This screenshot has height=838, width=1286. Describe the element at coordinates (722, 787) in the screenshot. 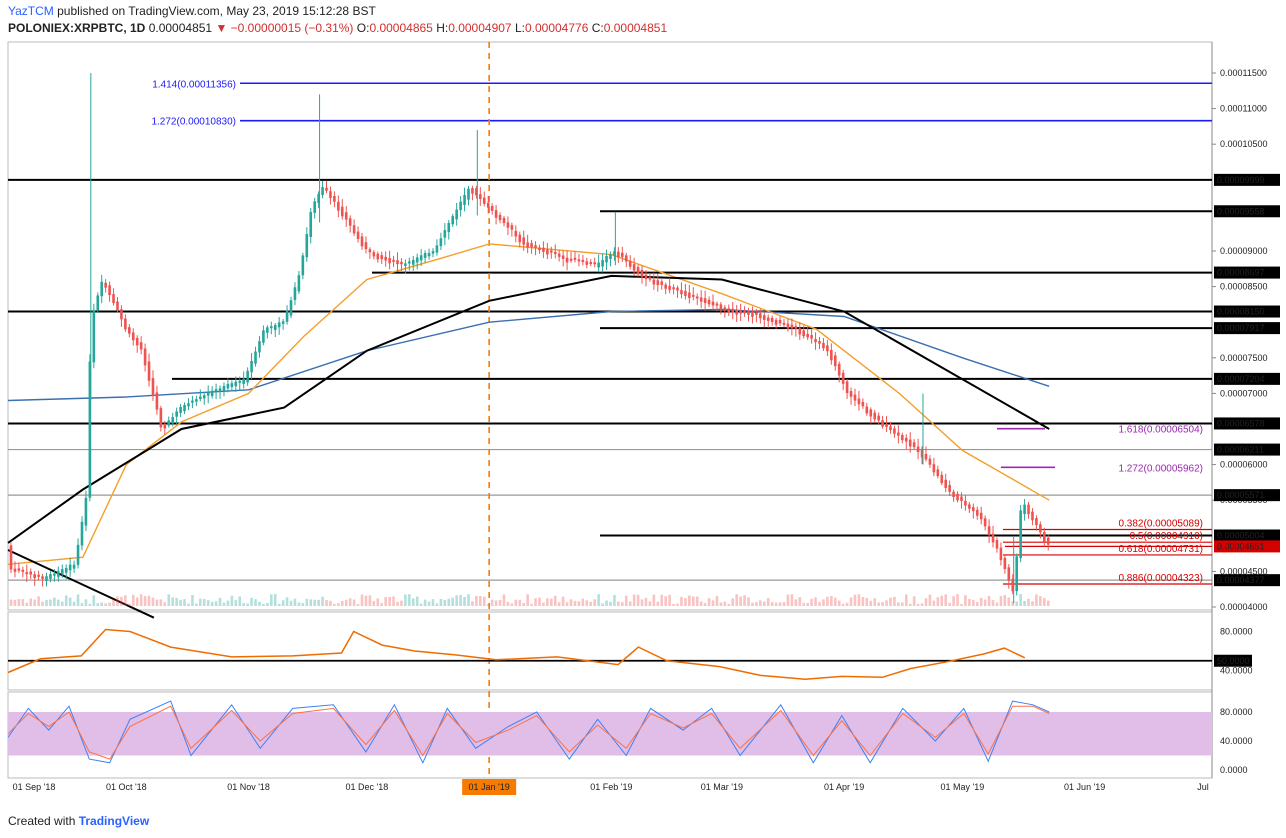

I see `x-tick-label: 01 Mar '19` at that location.